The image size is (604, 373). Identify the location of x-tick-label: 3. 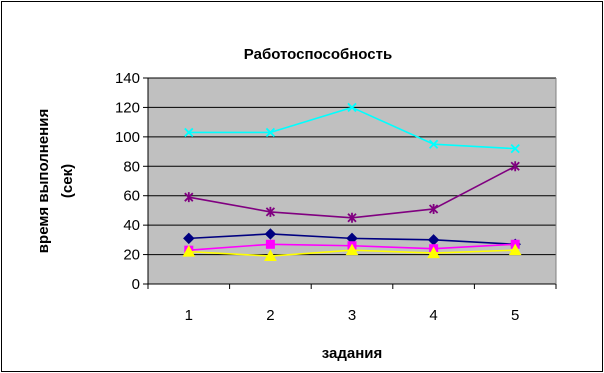
(352, 315).